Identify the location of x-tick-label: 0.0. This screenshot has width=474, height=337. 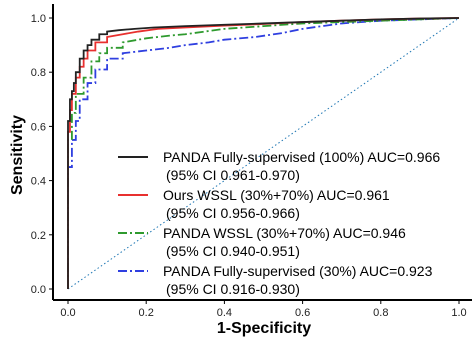
(67, 313).